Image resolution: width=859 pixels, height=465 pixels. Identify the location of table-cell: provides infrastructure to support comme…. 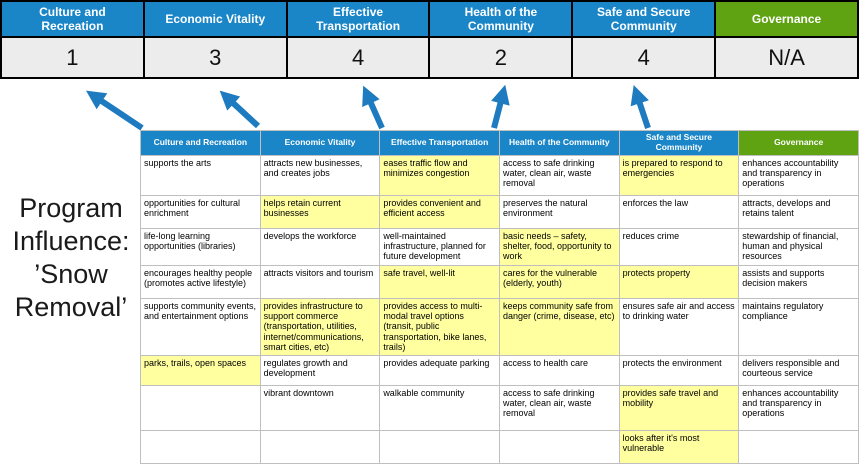
(320, 326).